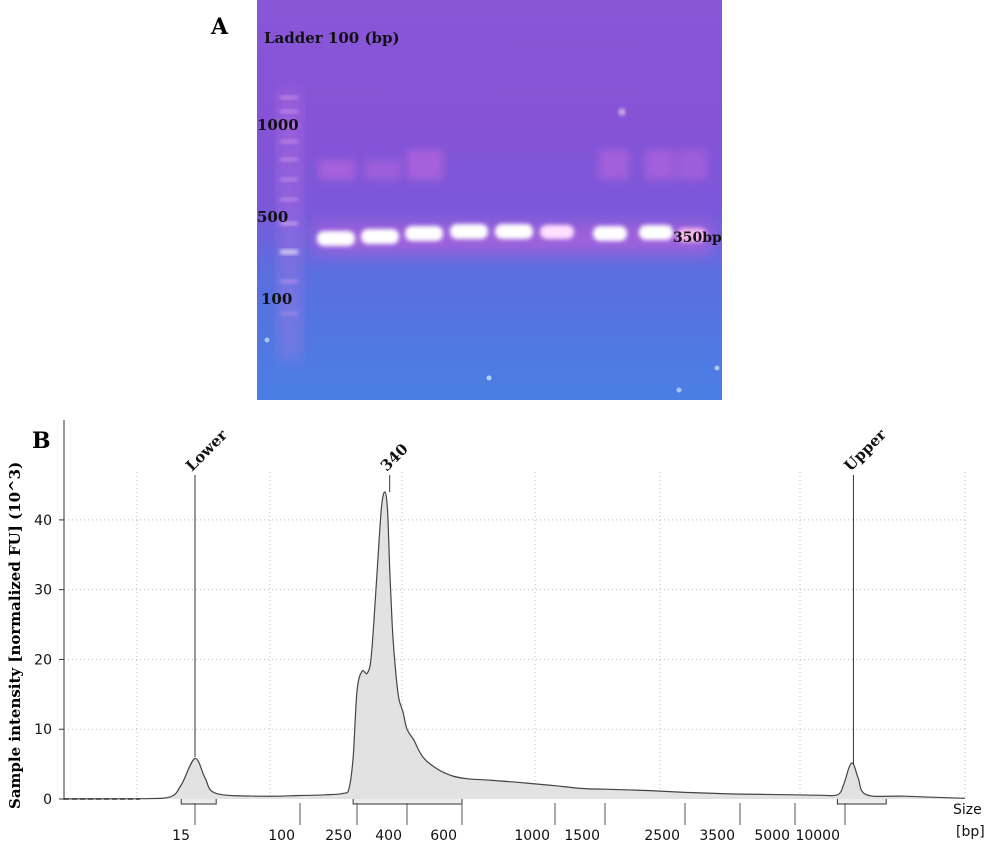 Image resolution: width=1000 pixels, height=850 pixels. What do you see at coordinates (532, 836) in the screenshot?
I see `x-tick-label: 1000` at bounding box center [532, 836].